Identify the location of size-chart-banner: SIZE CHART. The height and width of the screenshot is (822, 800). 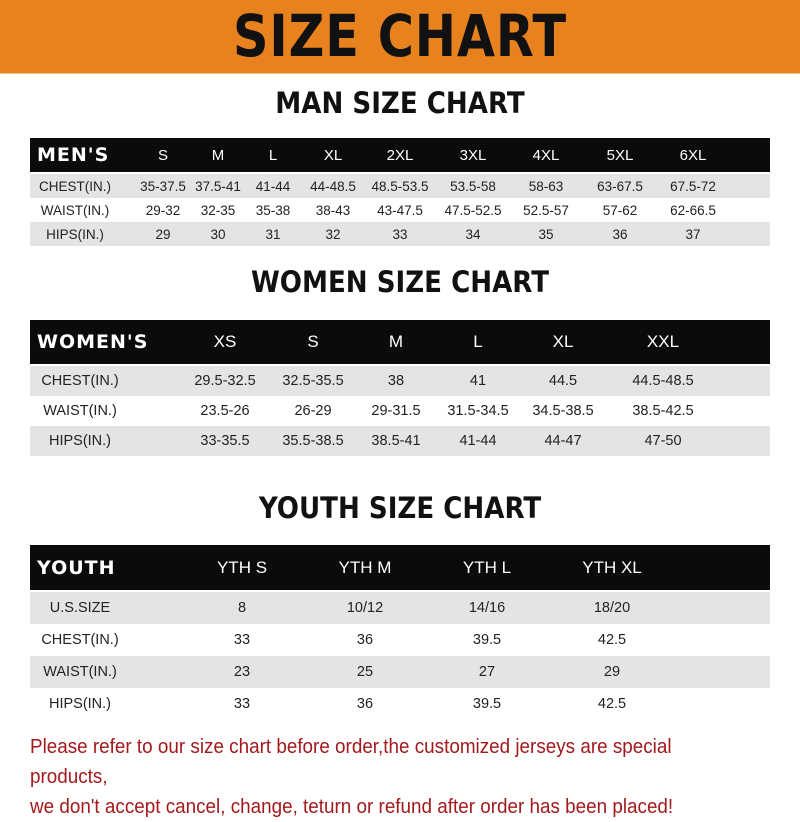
(400, 37).